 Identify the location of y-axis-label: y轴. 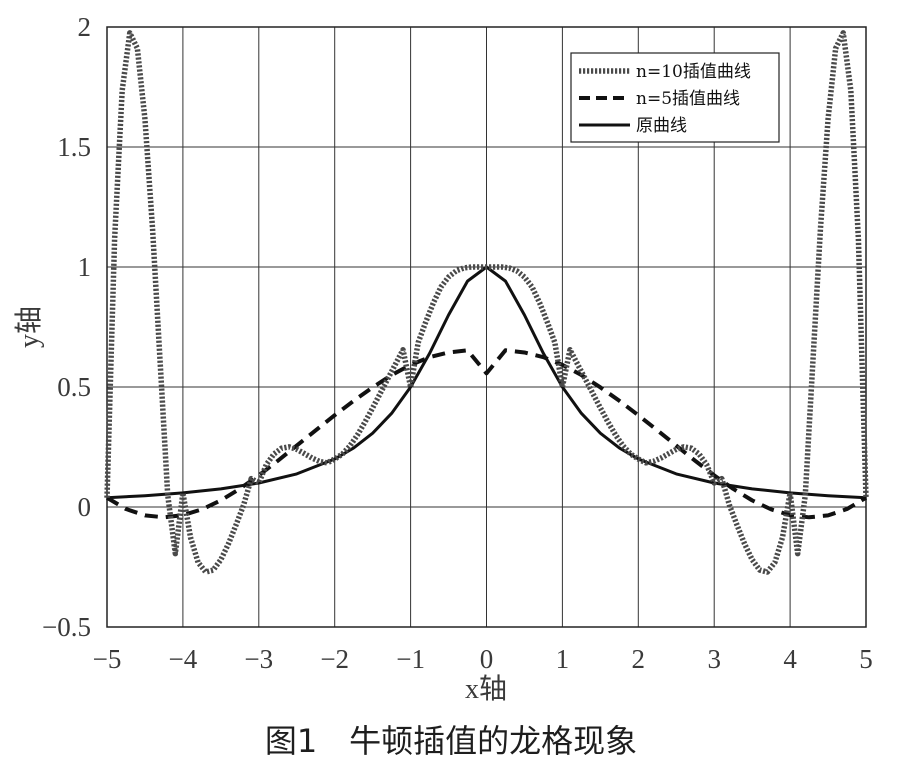
(29, 327).